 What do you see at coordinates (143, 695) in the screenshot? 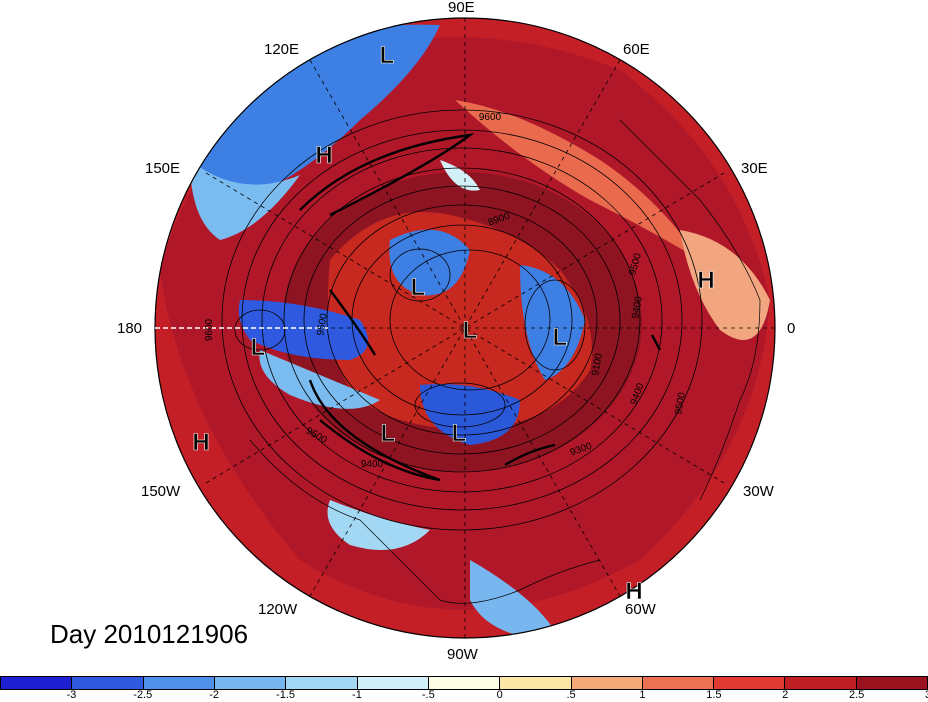
I see `colorbar-tick-label: -2.5` at bounding box center [143, 695].